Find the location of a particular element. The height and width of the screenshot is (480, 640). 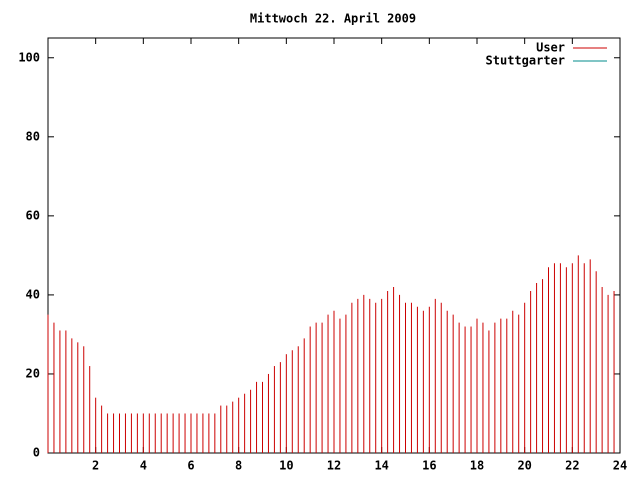

x-tick-label: 14 is located at coordinates (381, 466).